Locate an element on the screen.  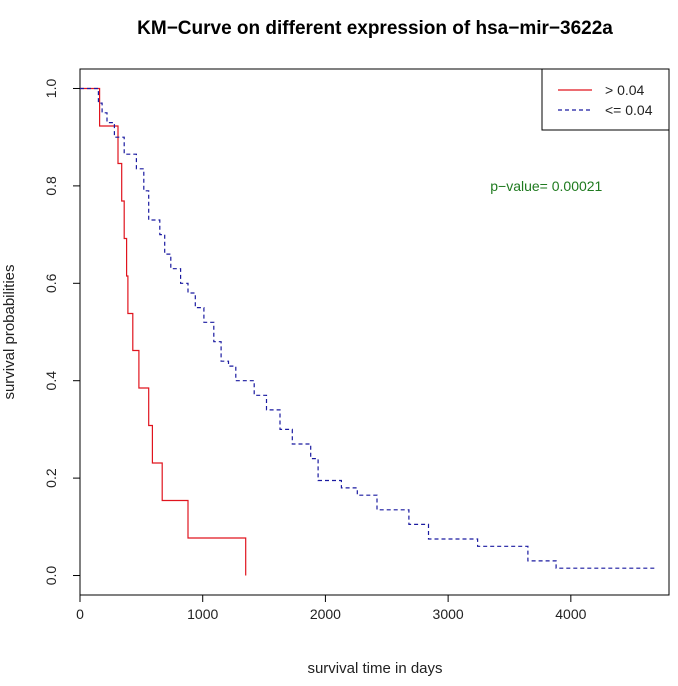
y-axis-label: survival probabilities is located at coordinates (9, 331).